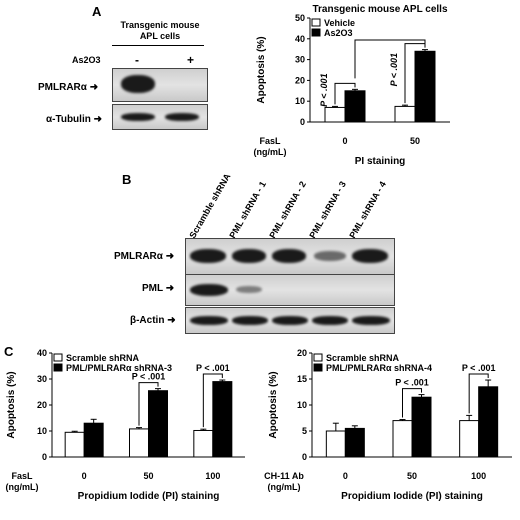  Describe the element at coordinates (160, 117) in the screenshot. I see `blot-a-tubulin` at that location.